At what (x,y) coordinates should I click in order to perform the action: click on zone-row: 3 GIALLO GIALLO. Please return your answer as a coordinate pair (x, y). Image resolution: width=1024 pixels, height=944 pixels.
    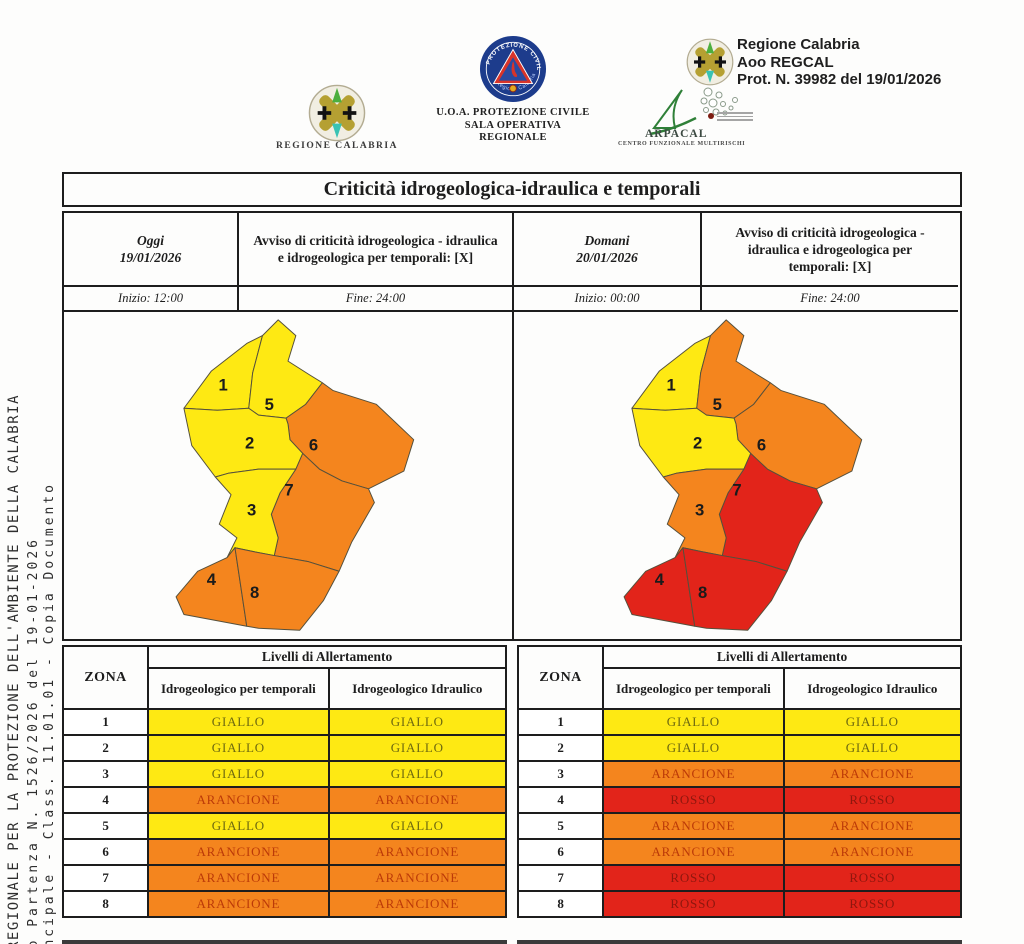
    Looking at the image, I should click on (284, 774).